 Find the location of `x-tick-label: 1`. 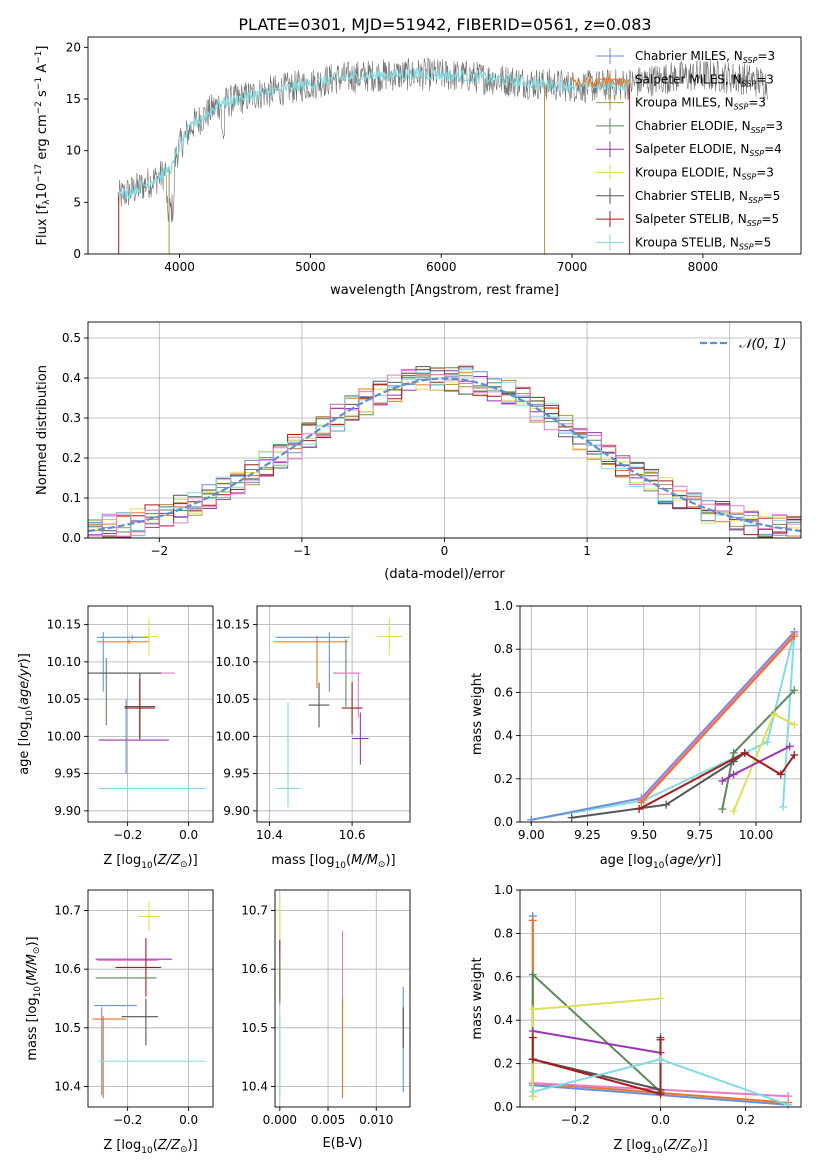

x-tick-label: 1 is located at coordinates (587, 551).